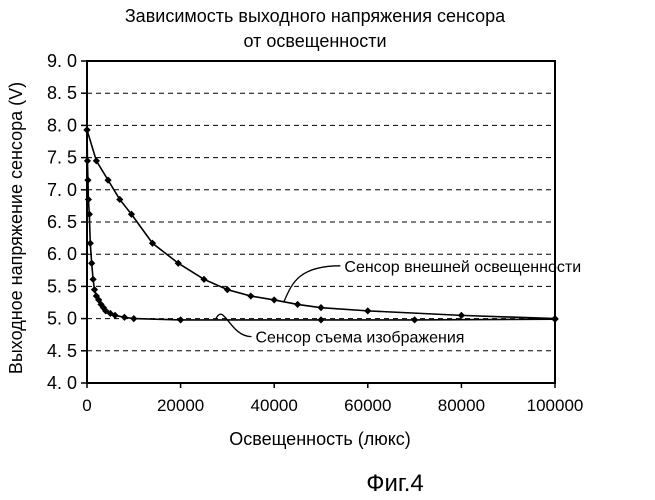 Image resolution: width=655 pixels, height=500 pixels. I want to click on x-tick-label: 0, so click(86, 405).